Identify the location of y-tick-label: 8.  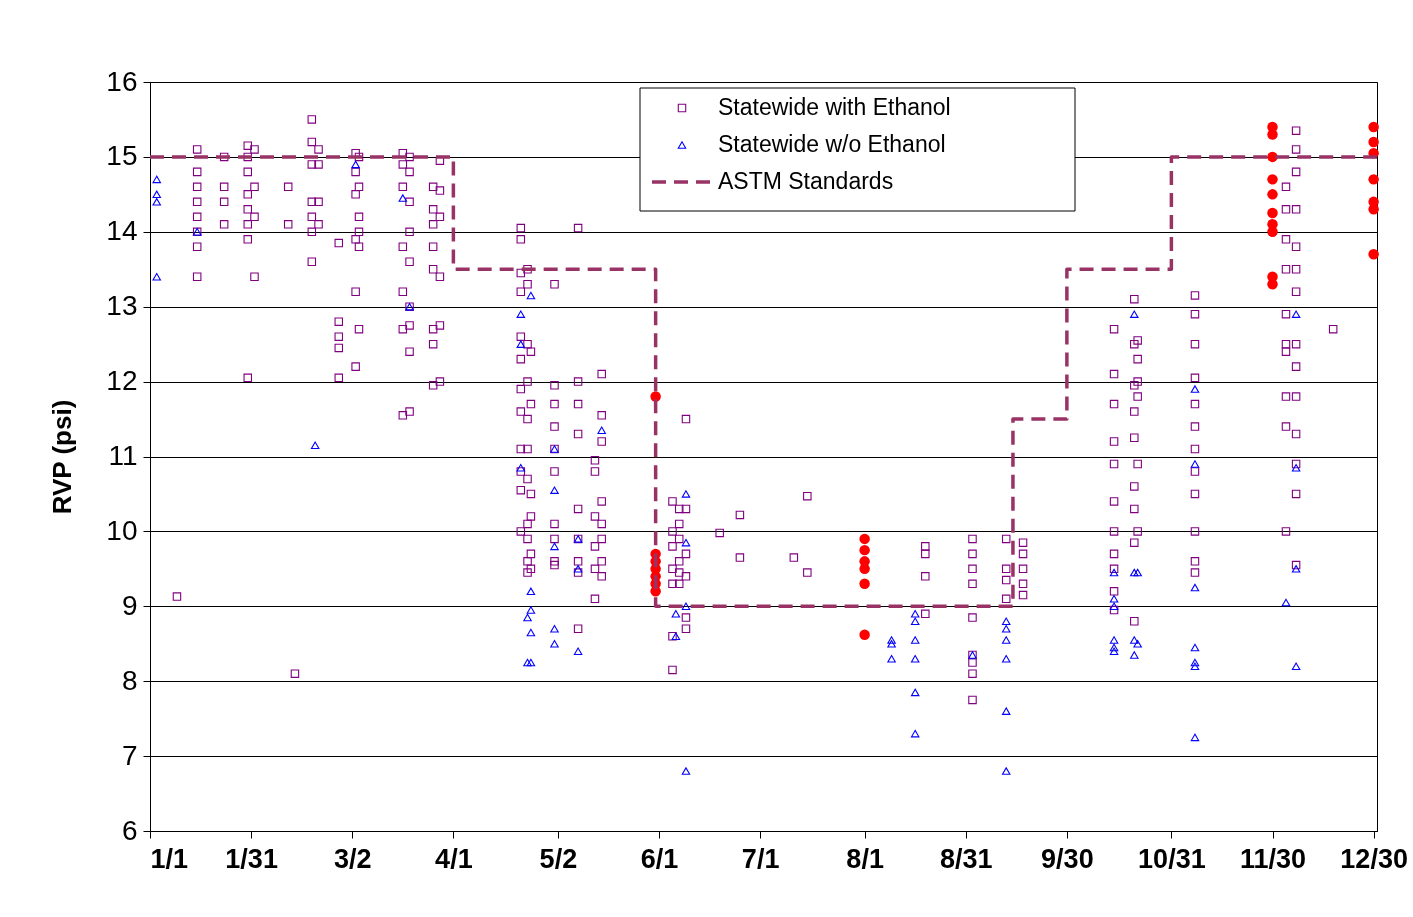
(129, 680).